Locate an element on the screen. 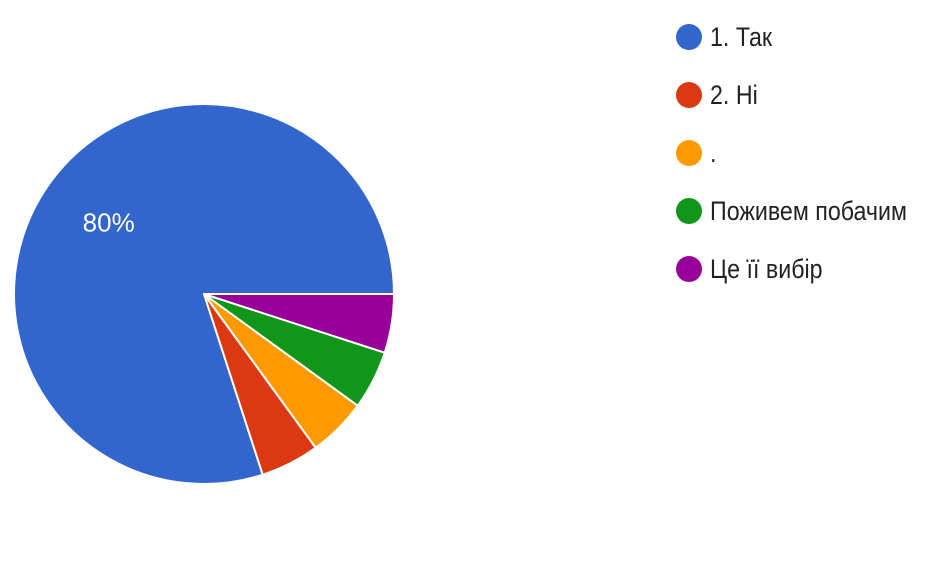 The height and width of the screenshot is (570, 942). legend-label: 2. Ні is located at coordinates (734, 94).